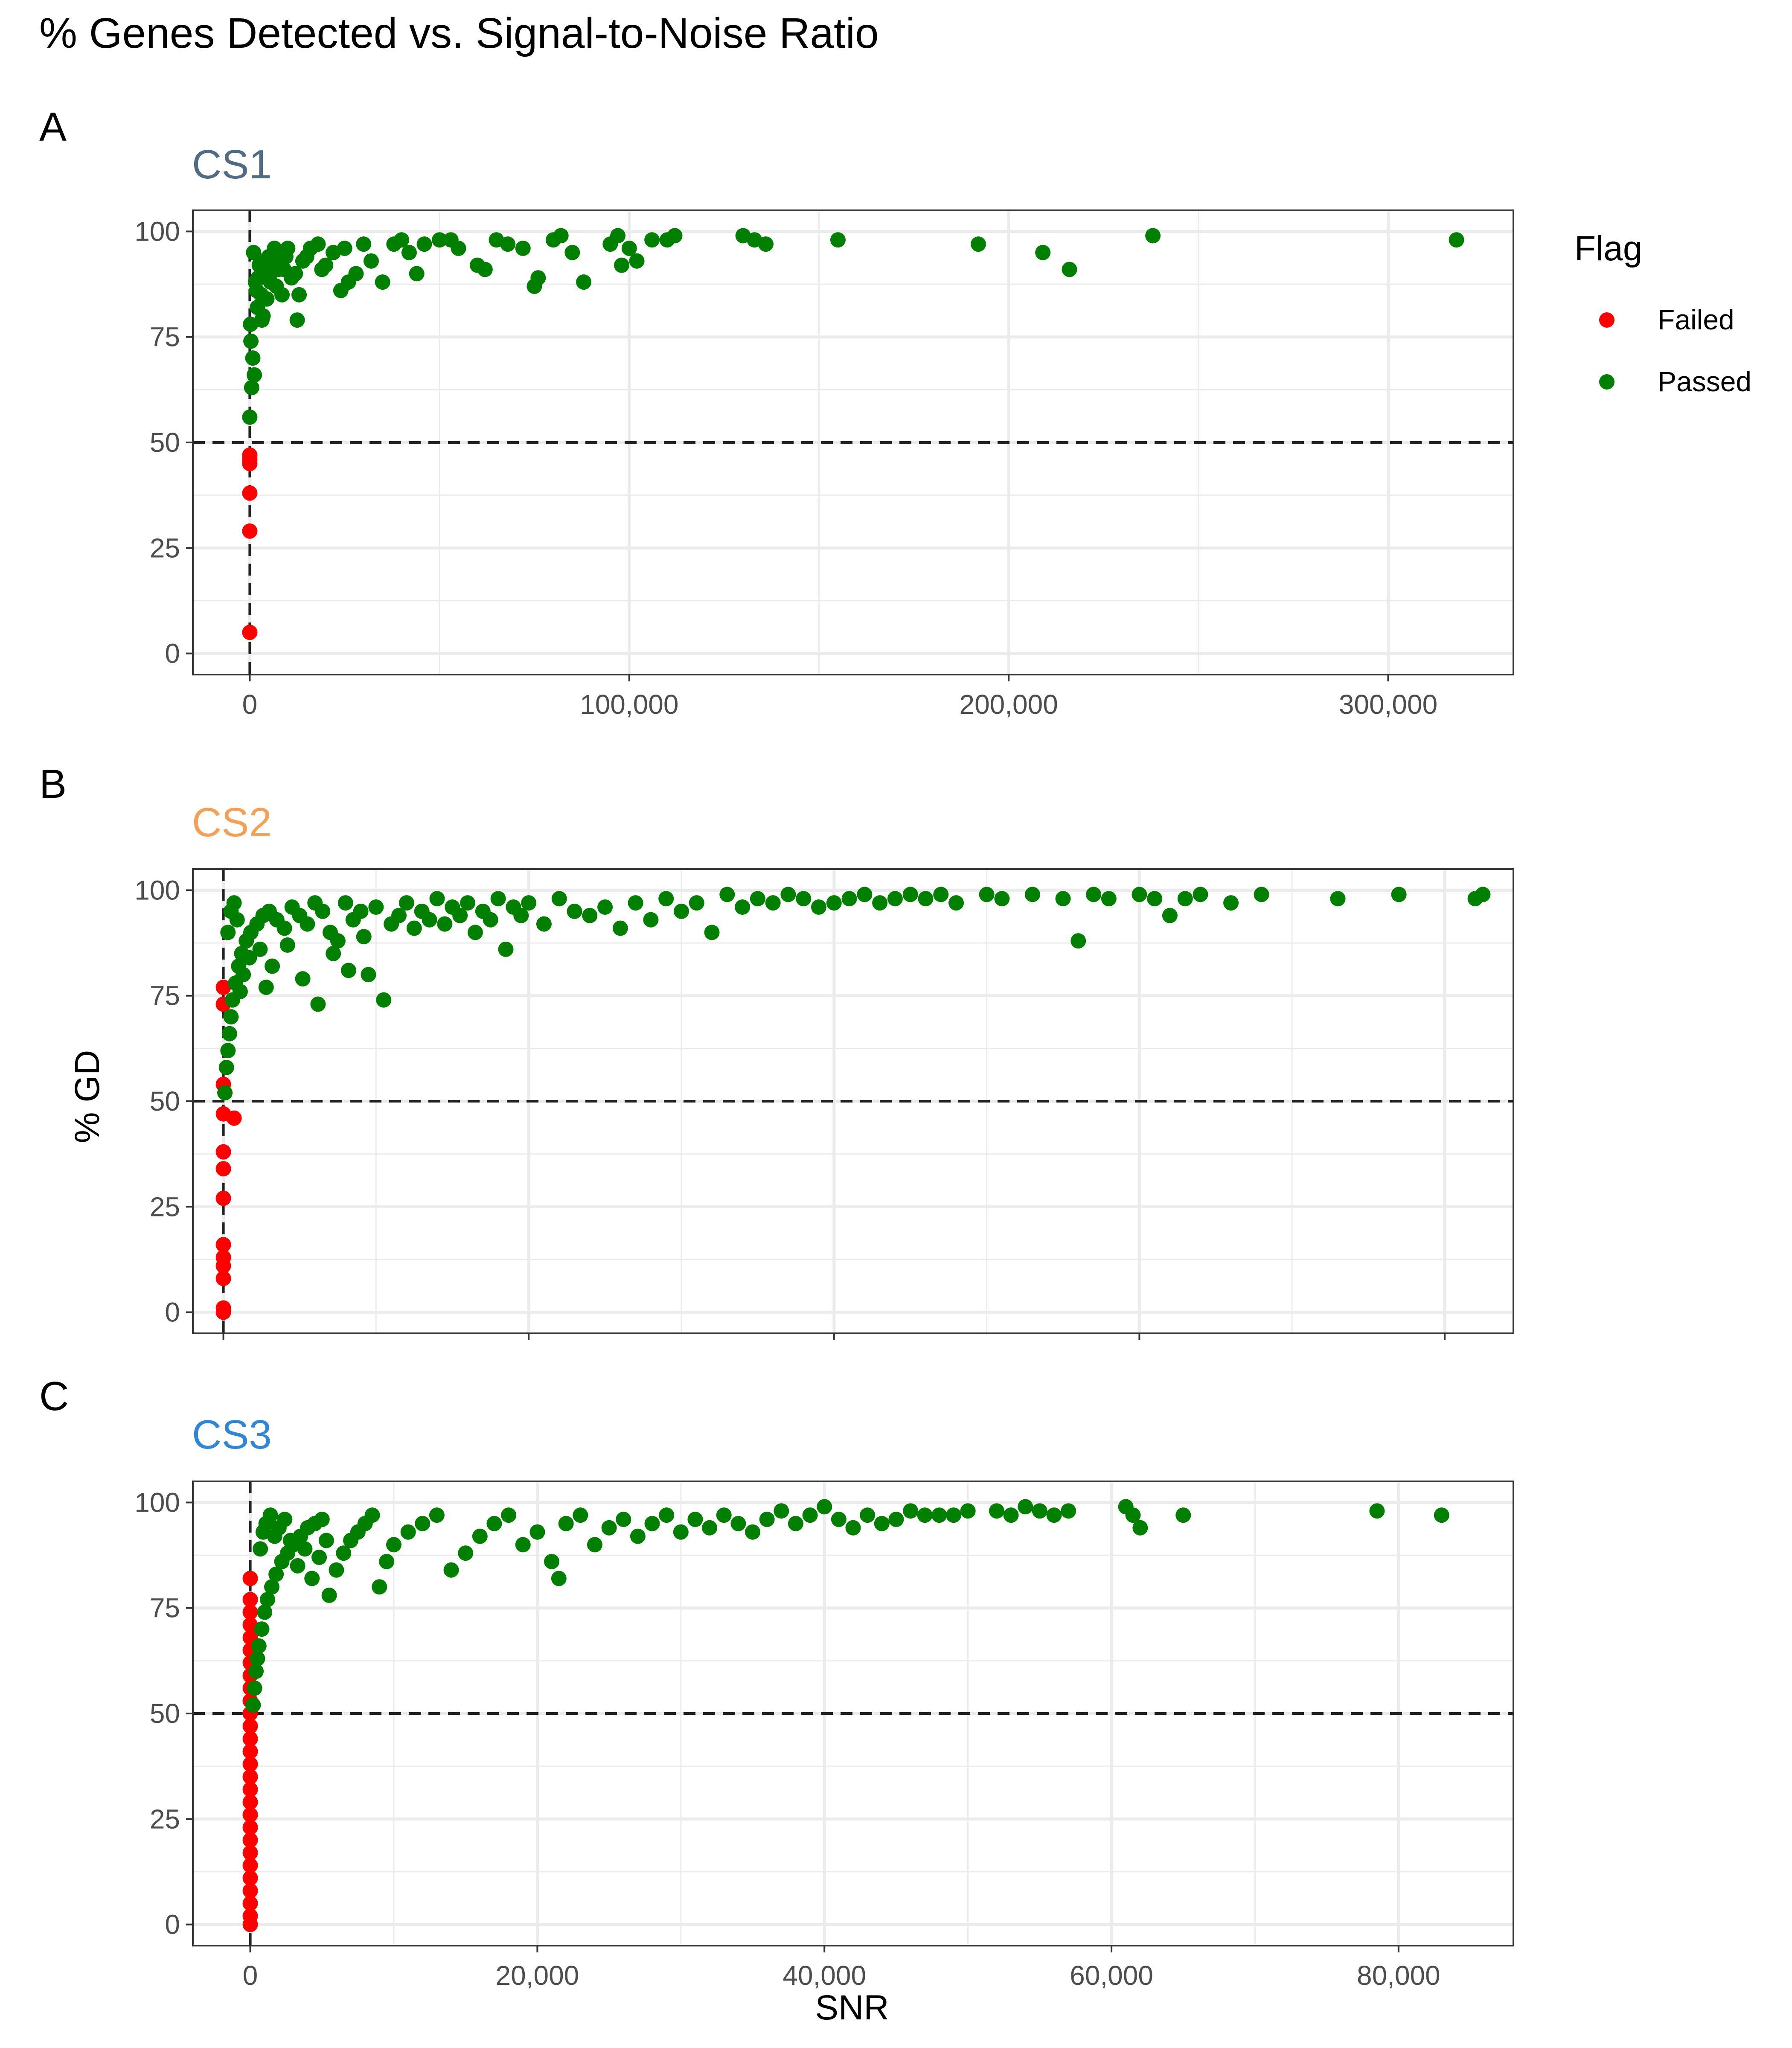 This screenshot has width=1792, height=2048. What do you see at coordinates (629, 704) in the screenshot?
I see `x-tick-label: 100,000` at bounding box center [629, 704].